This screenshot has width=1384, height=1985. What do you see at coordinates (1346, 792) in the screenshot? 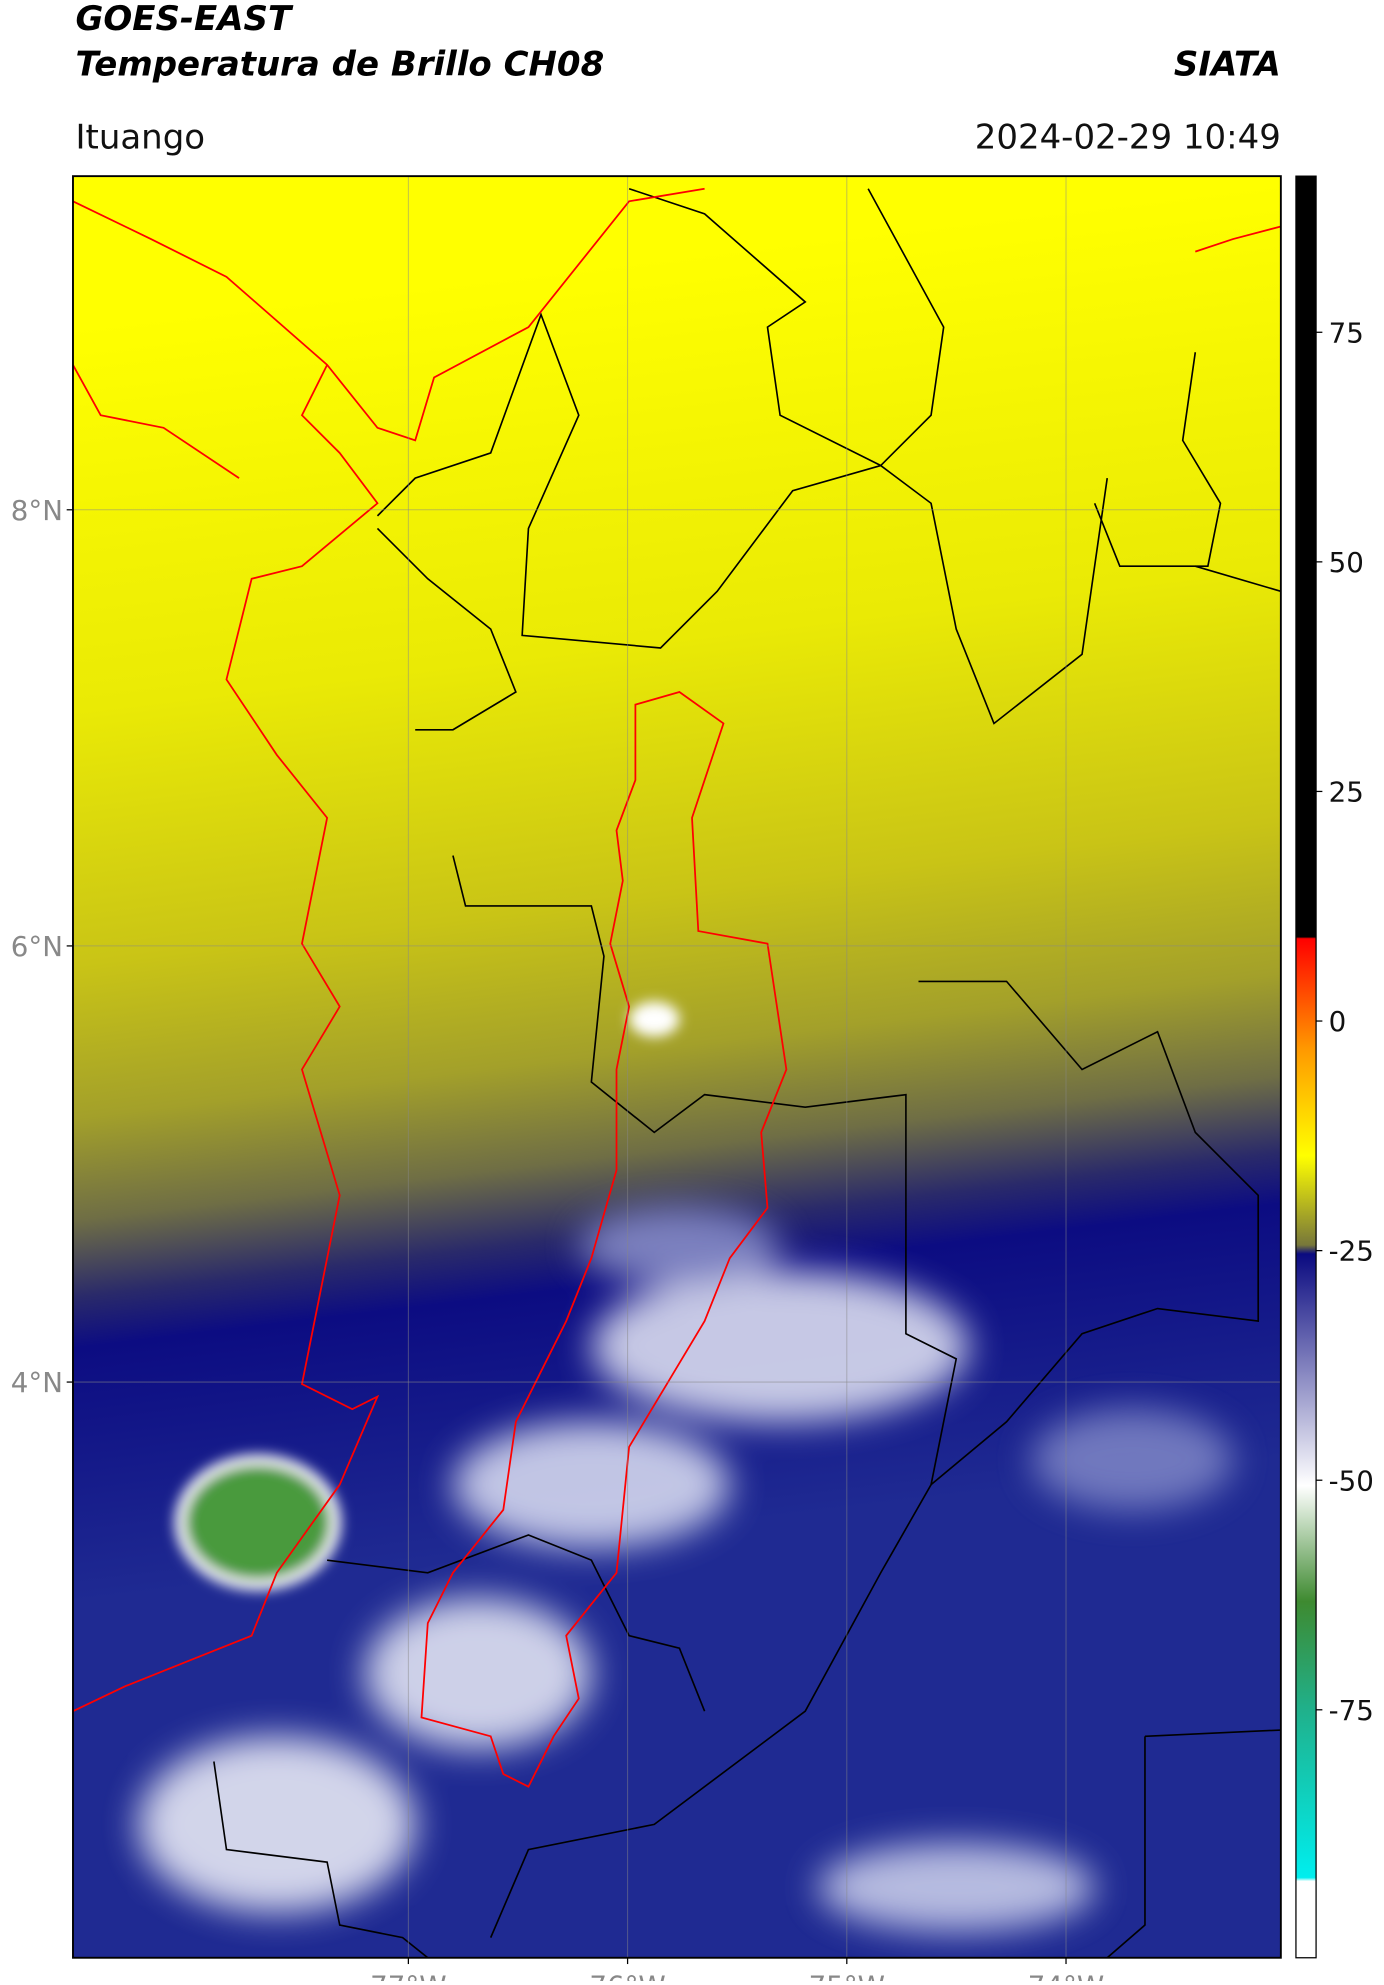
I see `colorbar-tick-label: 25` at bounding box center [1346, 792].